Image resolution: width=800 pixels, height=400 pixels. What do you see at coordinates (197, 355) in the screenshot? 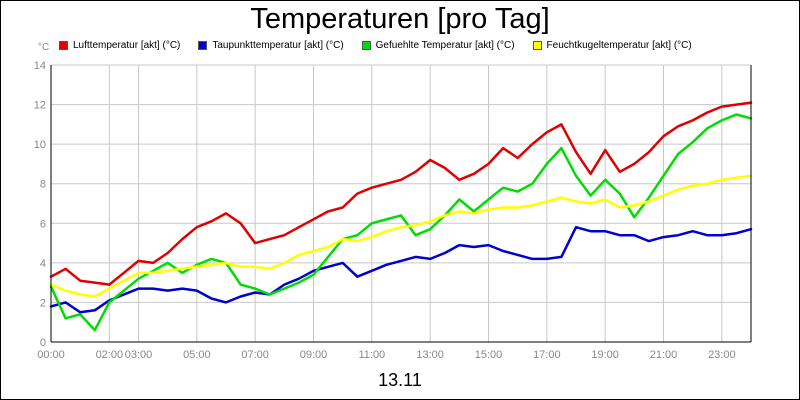
I see `x-tick-label: 05:00` at bounding box center [197, 355].